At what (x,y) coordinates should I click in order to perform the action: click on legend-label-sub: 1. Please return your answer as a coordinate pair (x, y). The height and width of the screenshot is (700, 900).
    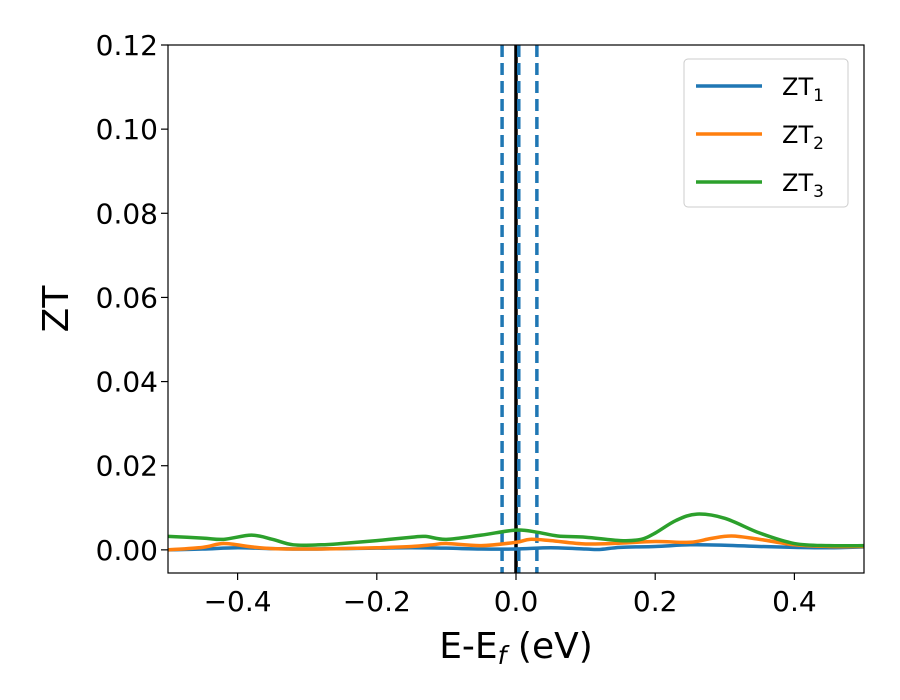
    Looking at the image, I should click on (818, 96).